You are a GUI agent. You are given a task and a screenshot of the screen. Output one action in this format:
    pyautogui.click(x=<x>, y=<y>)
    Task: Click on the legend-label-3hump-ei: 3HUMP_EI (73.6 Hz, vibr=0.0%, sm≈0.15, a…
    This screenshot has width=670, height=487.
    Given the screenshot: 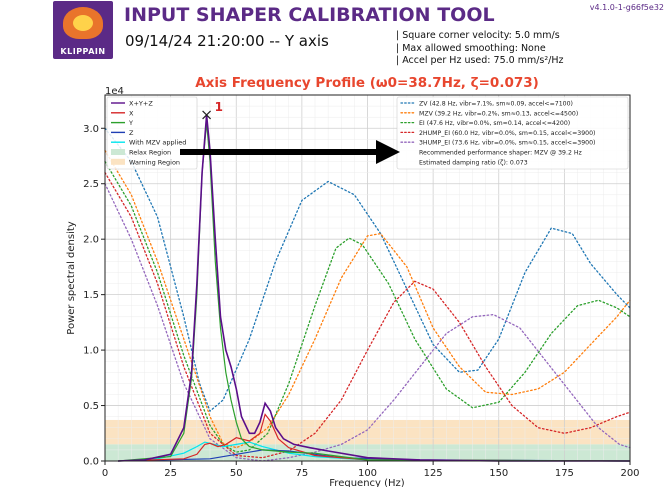 What is the action you would take?
    pyautogui.click(x=507, y=143)
    